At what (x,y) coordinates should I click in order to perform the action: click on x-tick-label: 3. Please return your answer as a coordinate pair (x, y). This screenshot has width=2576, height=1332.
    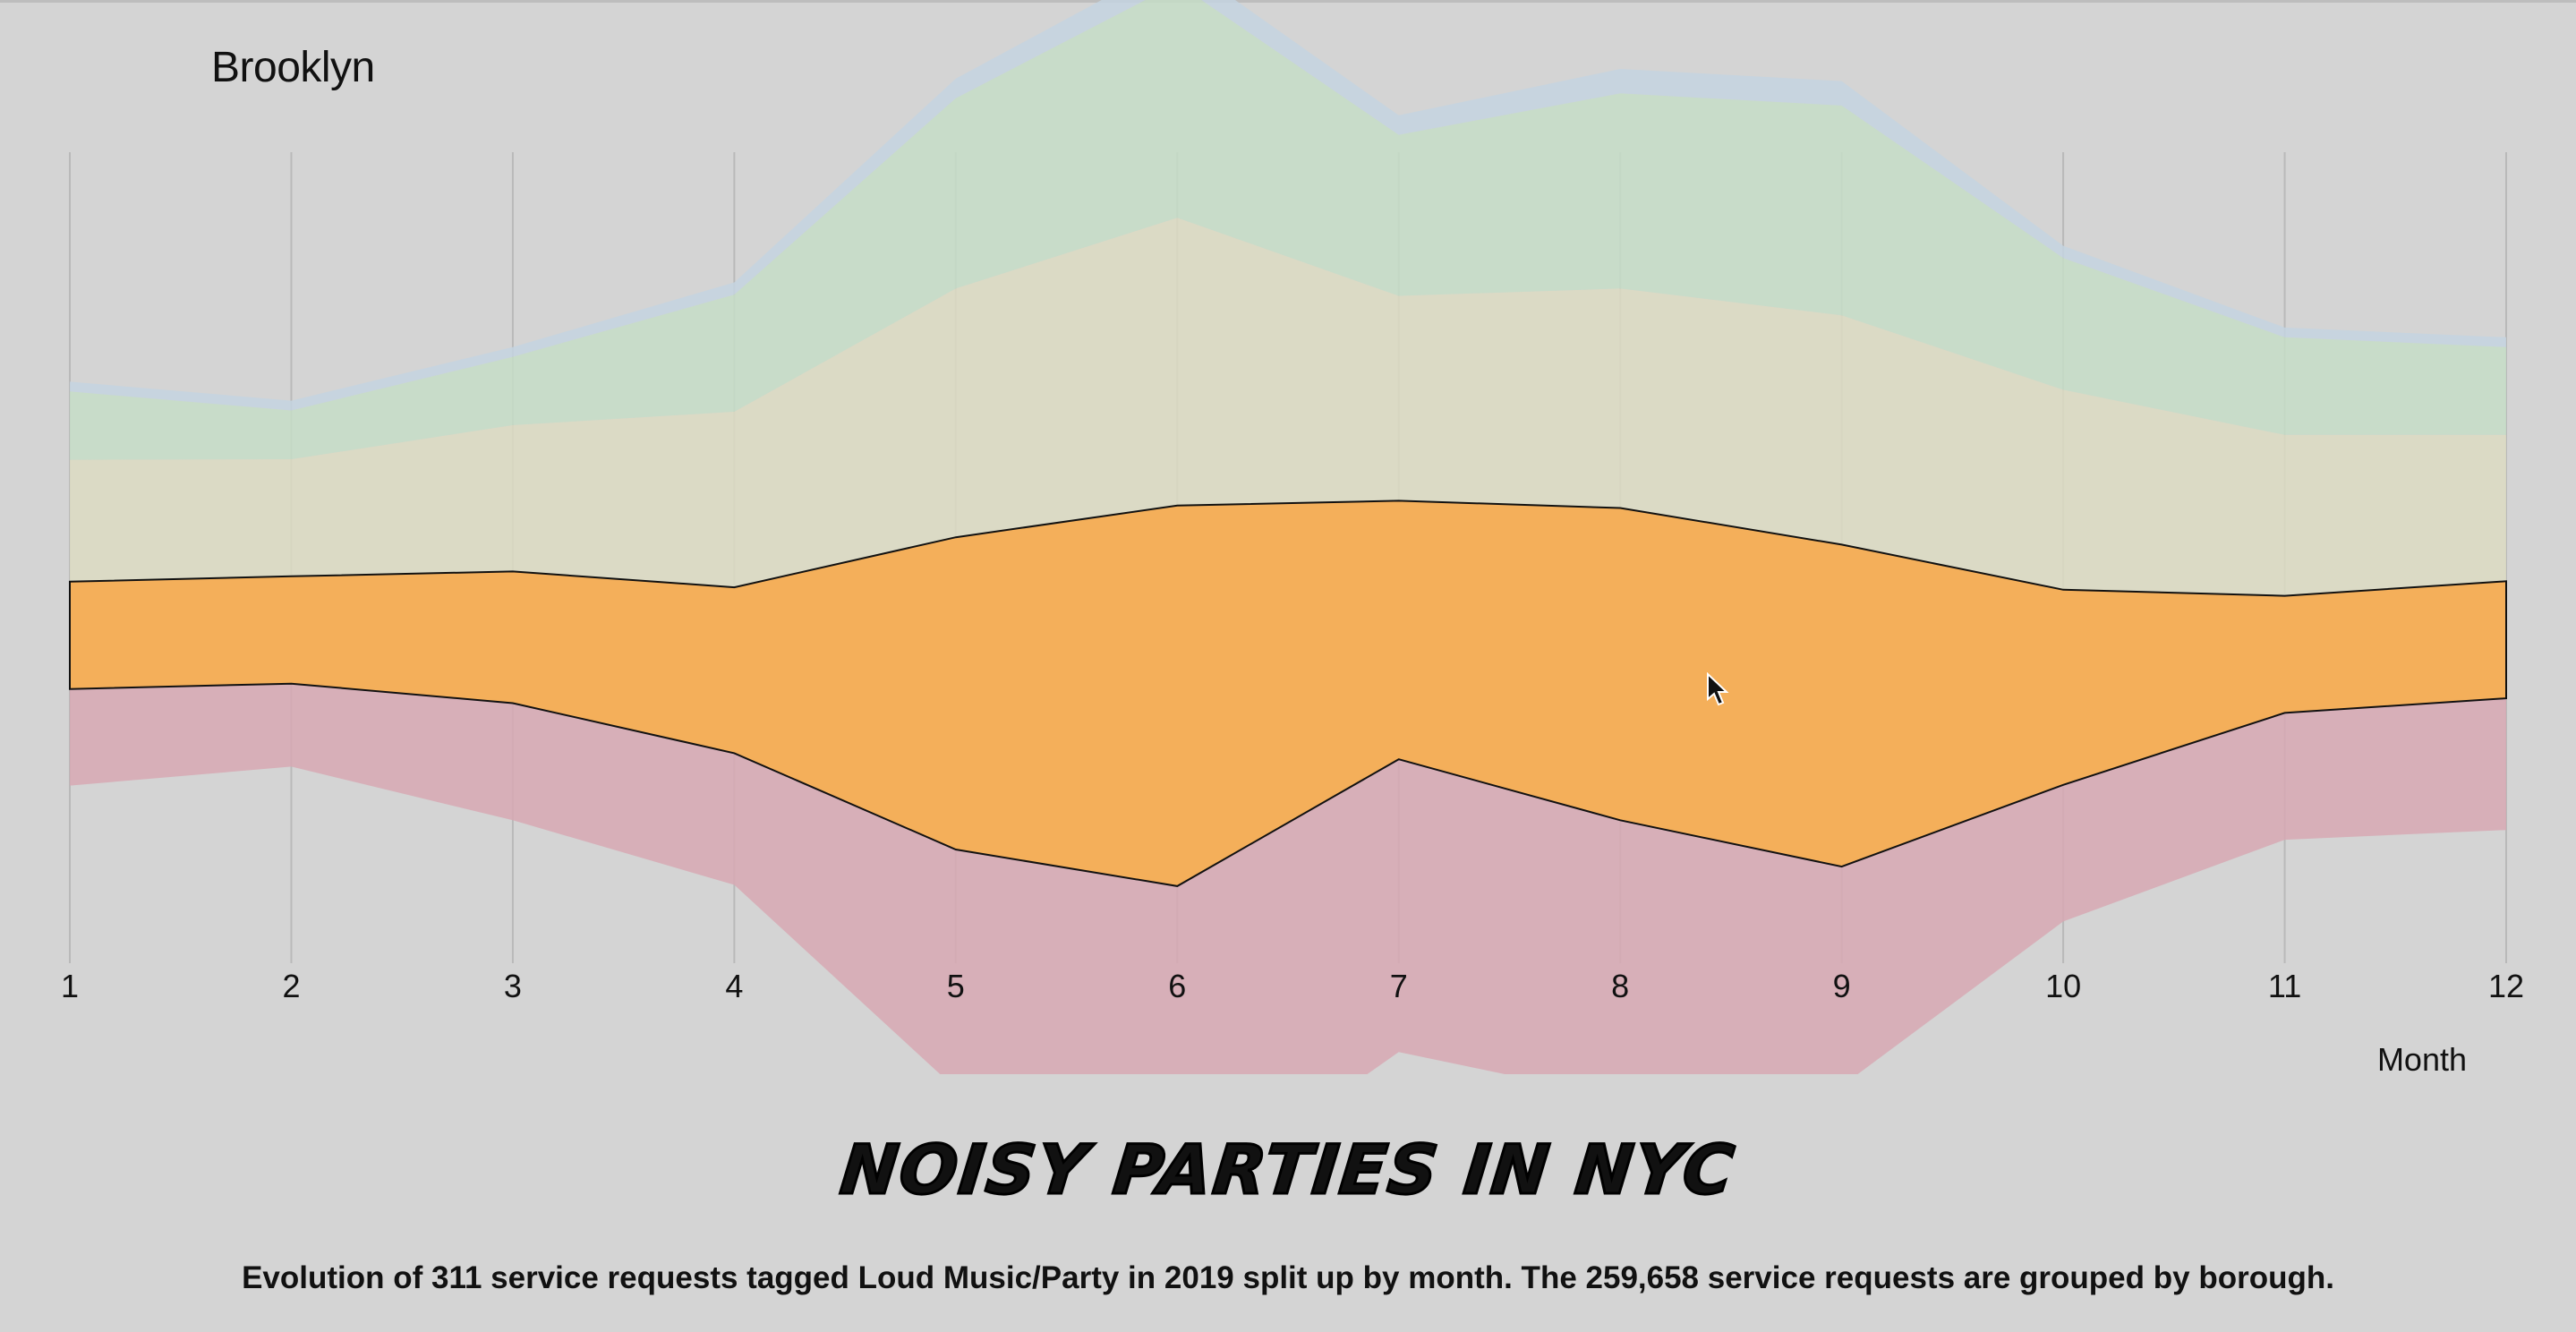
    Looking at the image, I should click on (513, 986).